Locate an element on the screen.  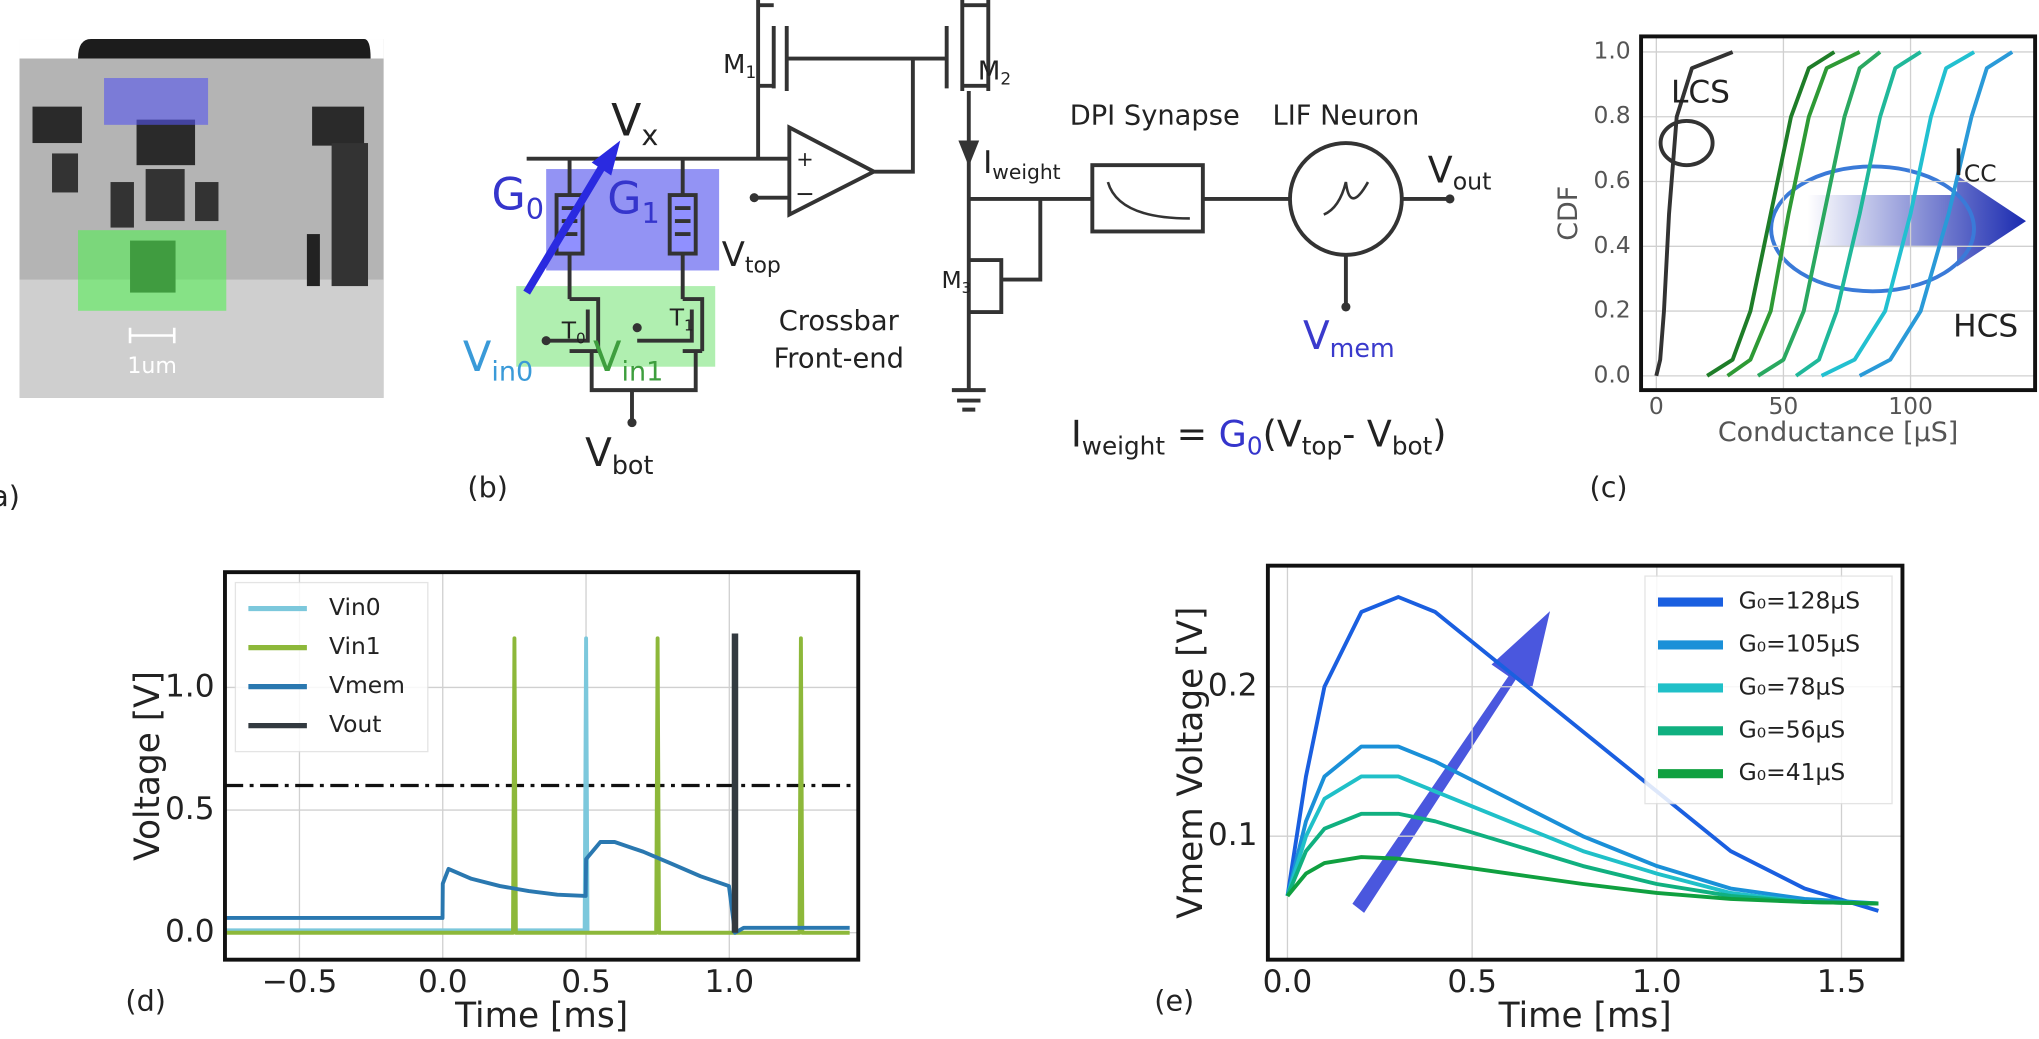
y-tick-label: 0.8 is located at coordinates (1611, 115).